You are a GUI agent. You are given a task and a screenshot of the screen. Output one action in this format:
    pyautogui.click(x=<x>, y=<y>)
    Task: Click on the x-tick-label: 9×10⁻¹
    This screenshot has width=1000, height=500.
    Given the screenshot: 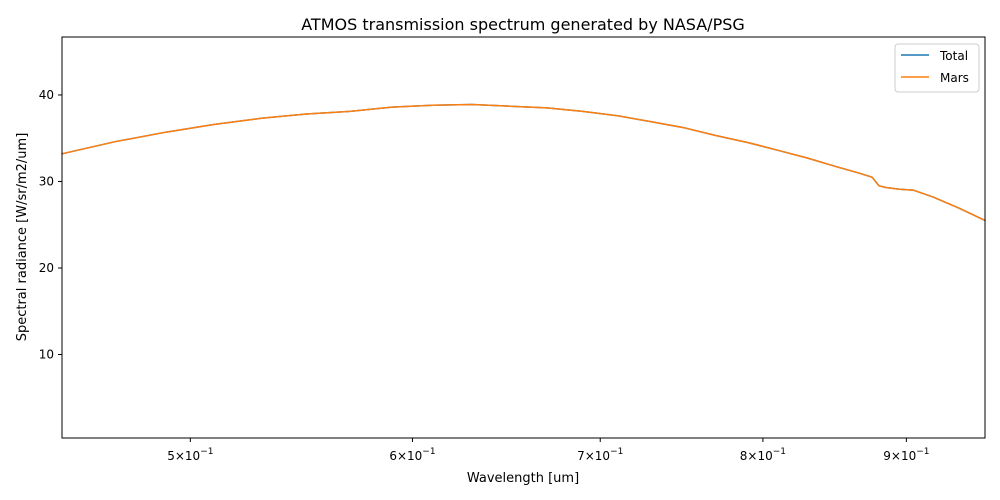 What is the action you would take?
    pyautogui.click(x=906, y=455)
    